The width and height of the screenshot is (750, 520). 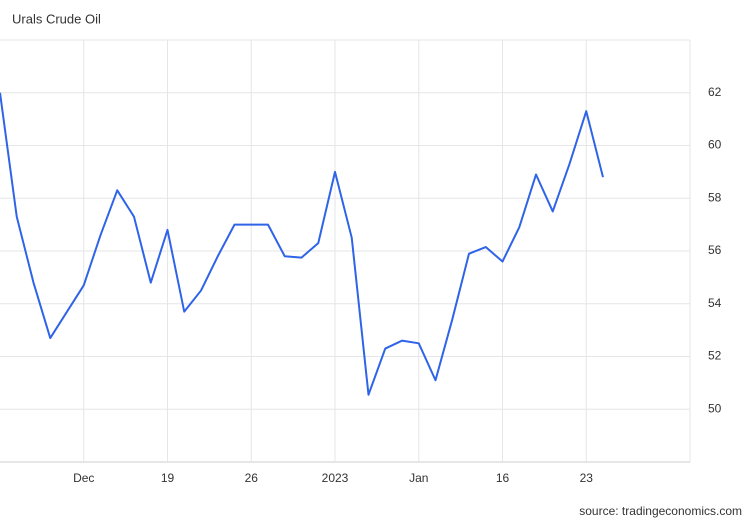 I want to click on source: source: tradingeconomics.com, so click(x=660, y=511).